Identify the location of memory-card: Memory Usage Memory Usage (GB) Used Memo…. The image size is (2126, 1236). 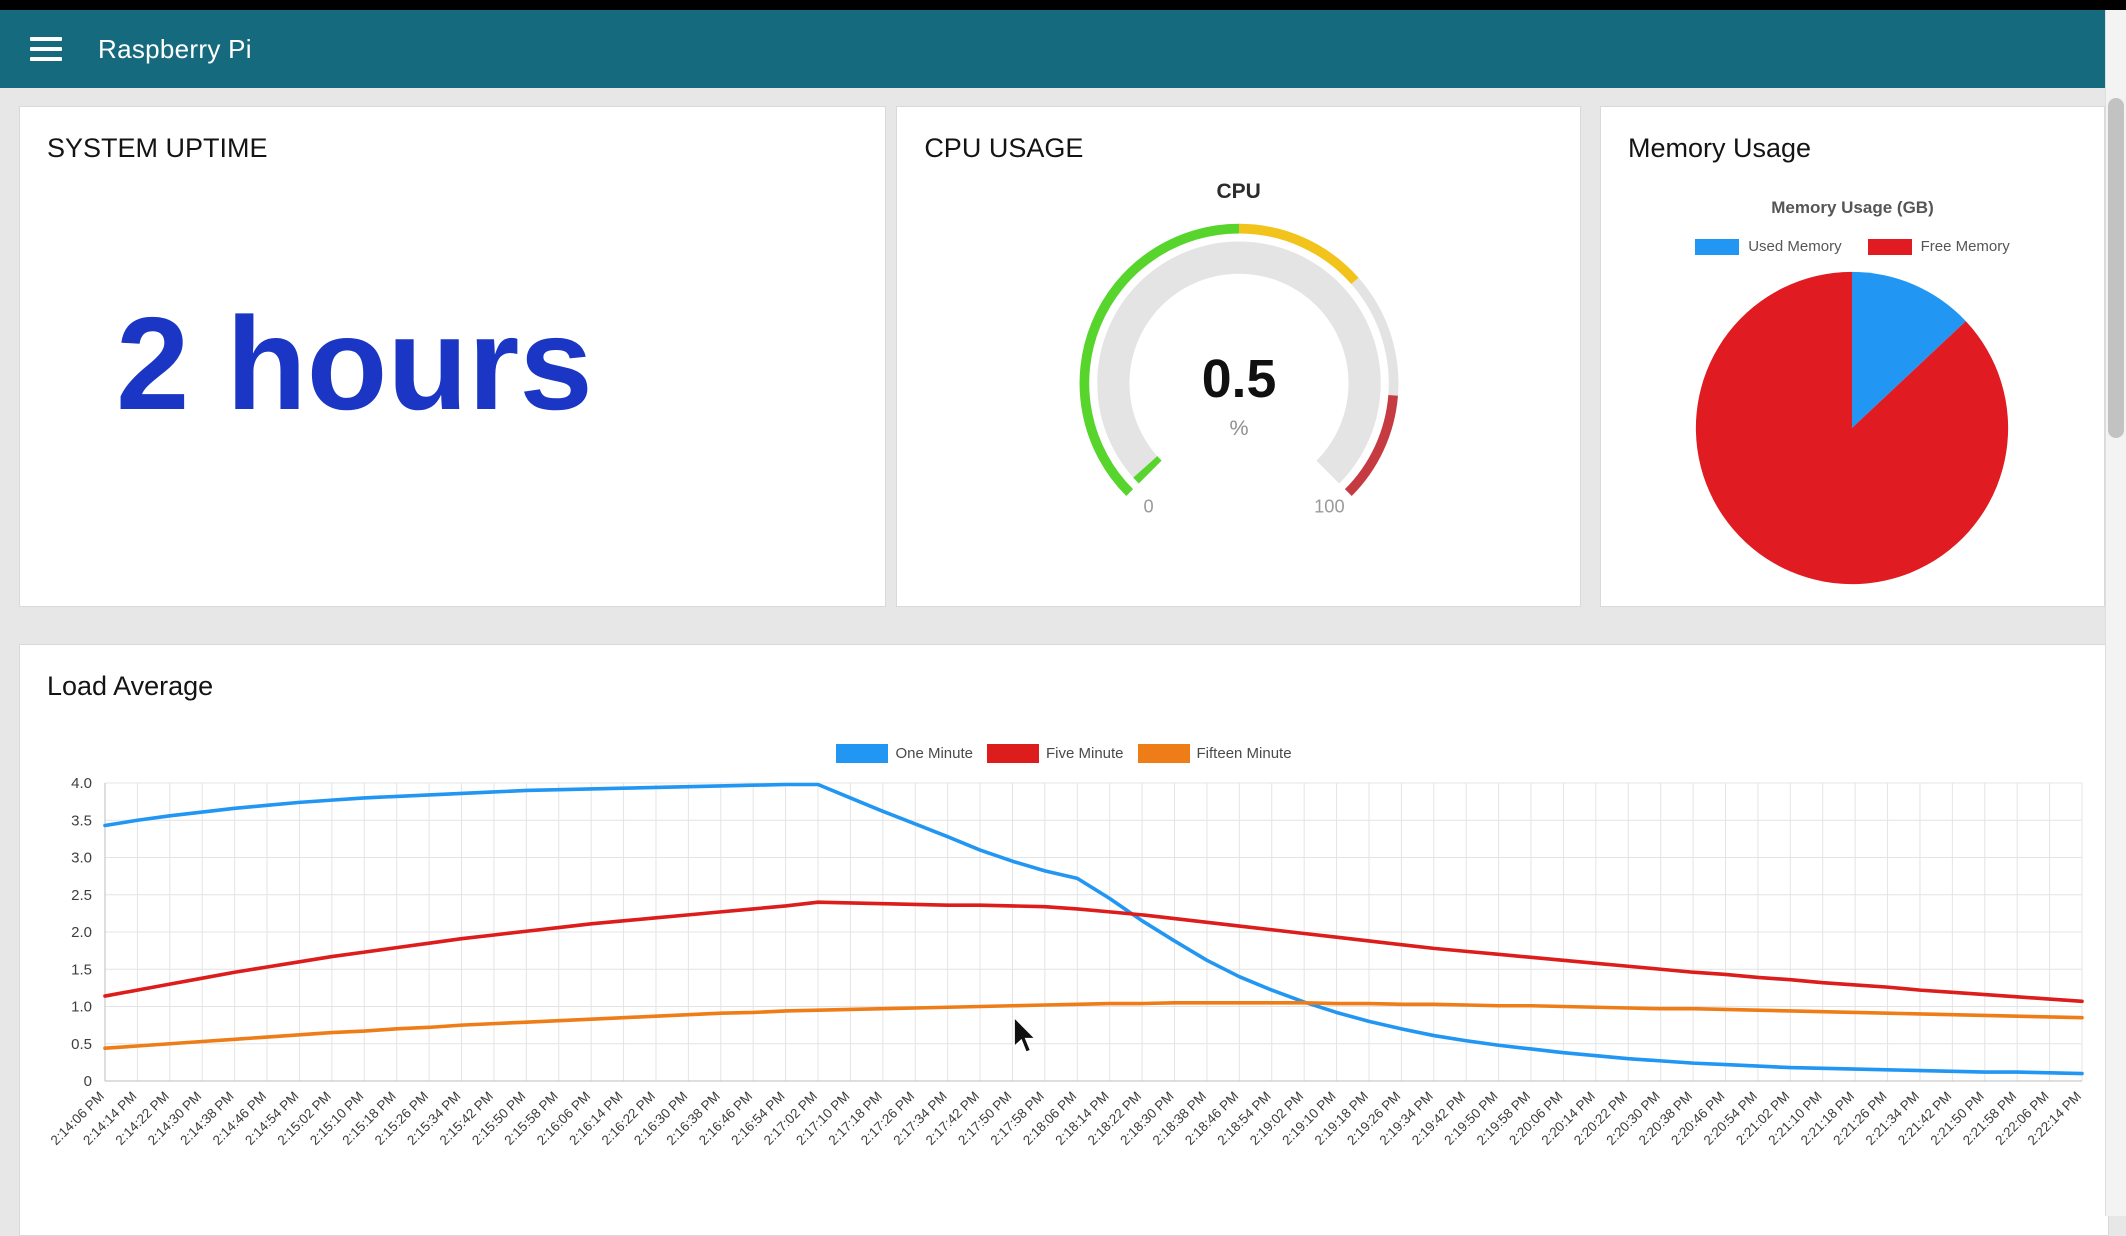
(1852, 356).